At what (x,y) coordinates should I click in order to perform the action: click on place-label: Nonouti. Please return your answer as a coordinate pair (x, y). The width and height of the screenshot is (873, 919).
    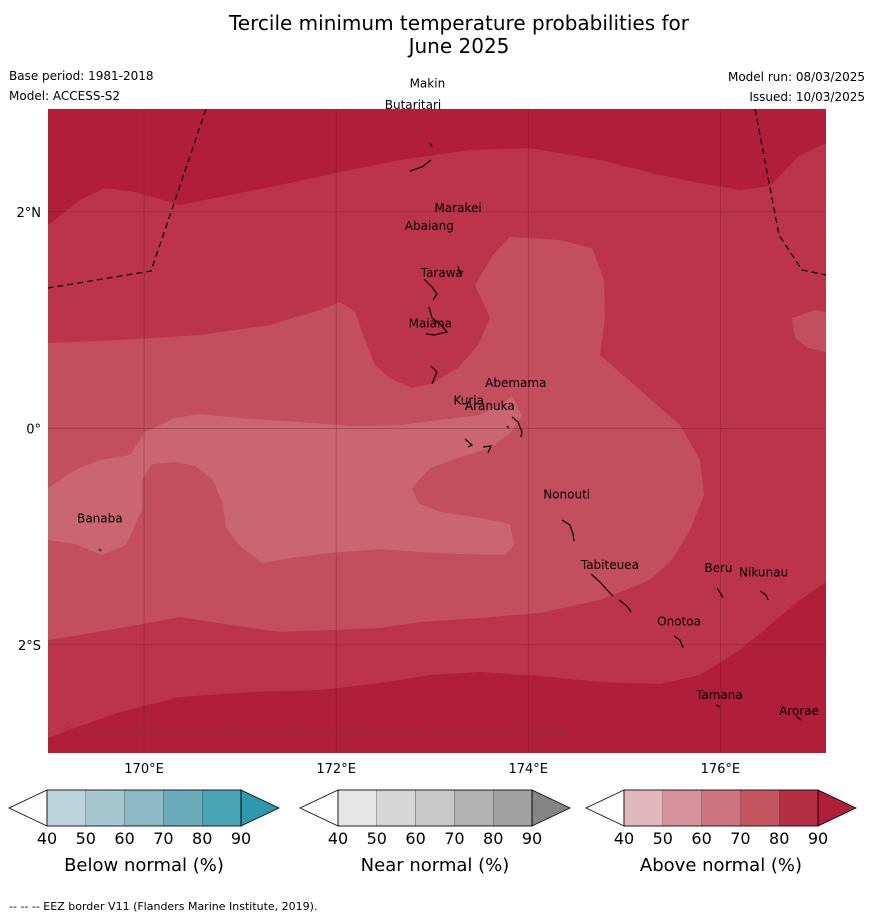
    Looking at the image, I should click on (566, 495).